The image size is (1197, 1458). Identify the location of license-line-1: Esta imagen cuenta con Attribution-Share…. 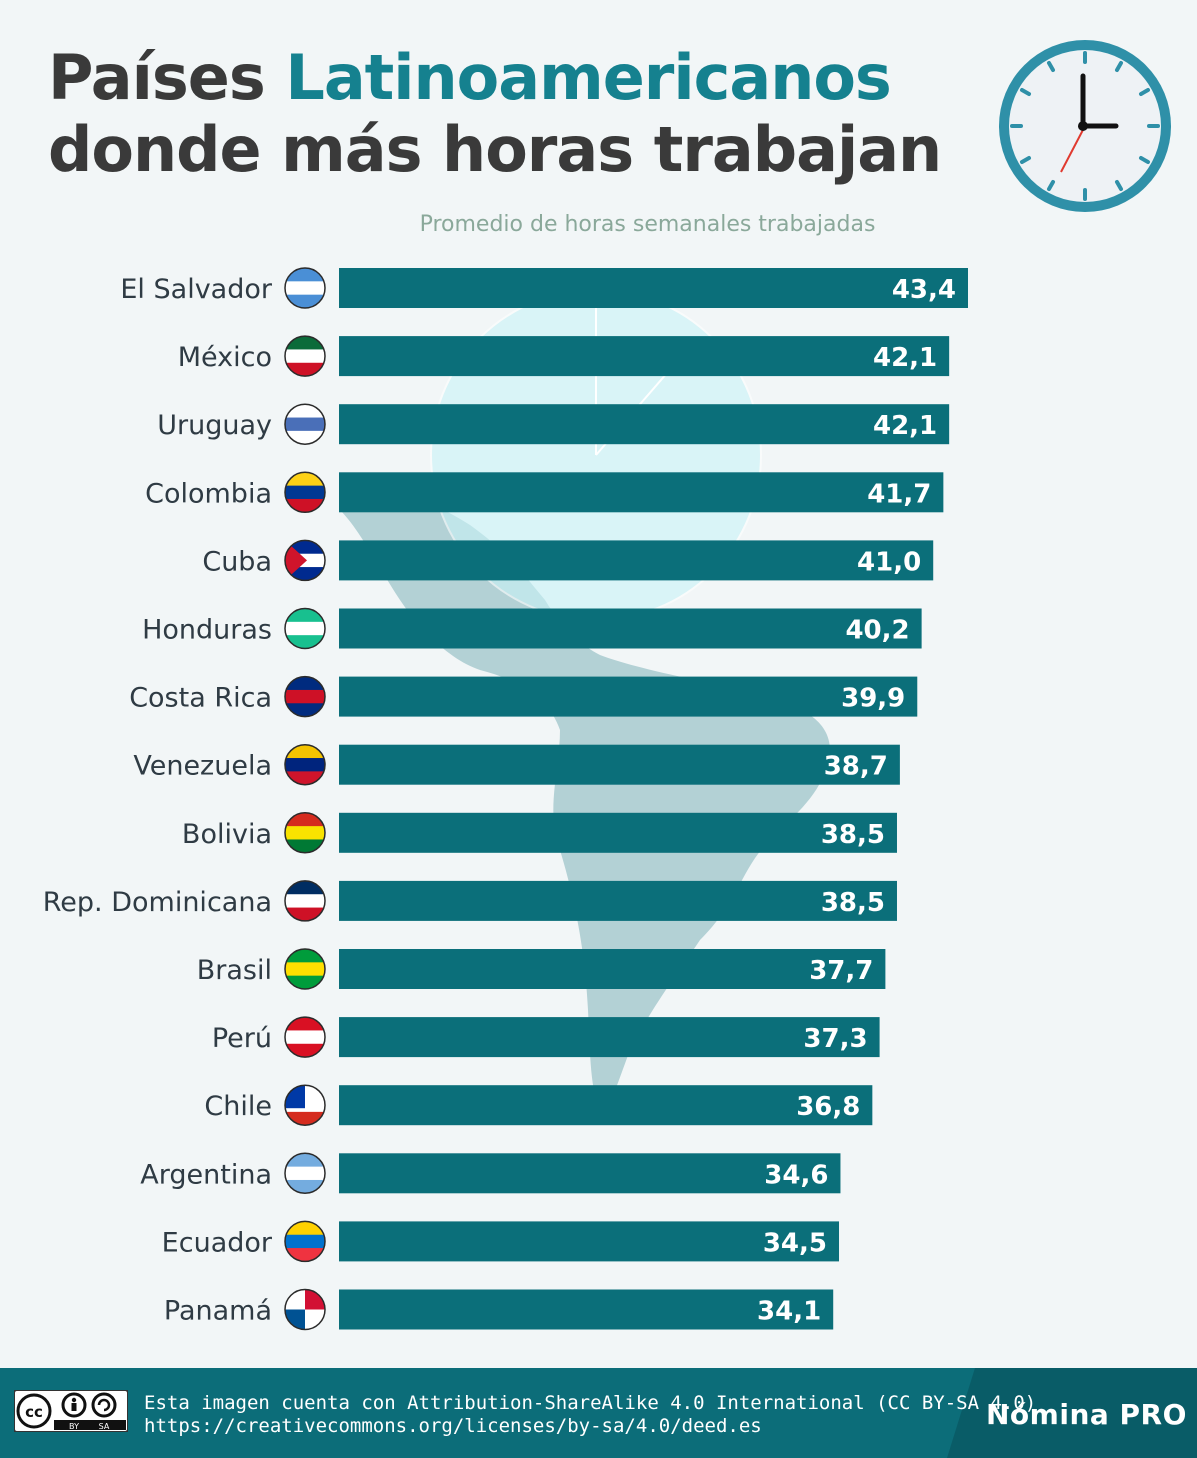
(590, 1403).